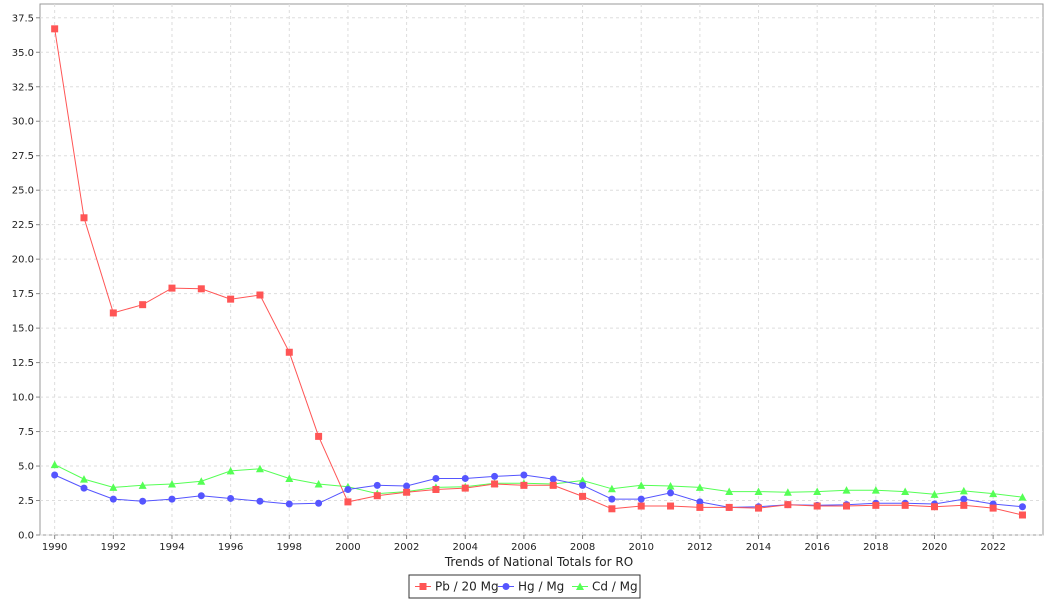  Describe the element at coordinates (523, 547) in the screenshot. I see `x-tick-label: 2006` at that location.